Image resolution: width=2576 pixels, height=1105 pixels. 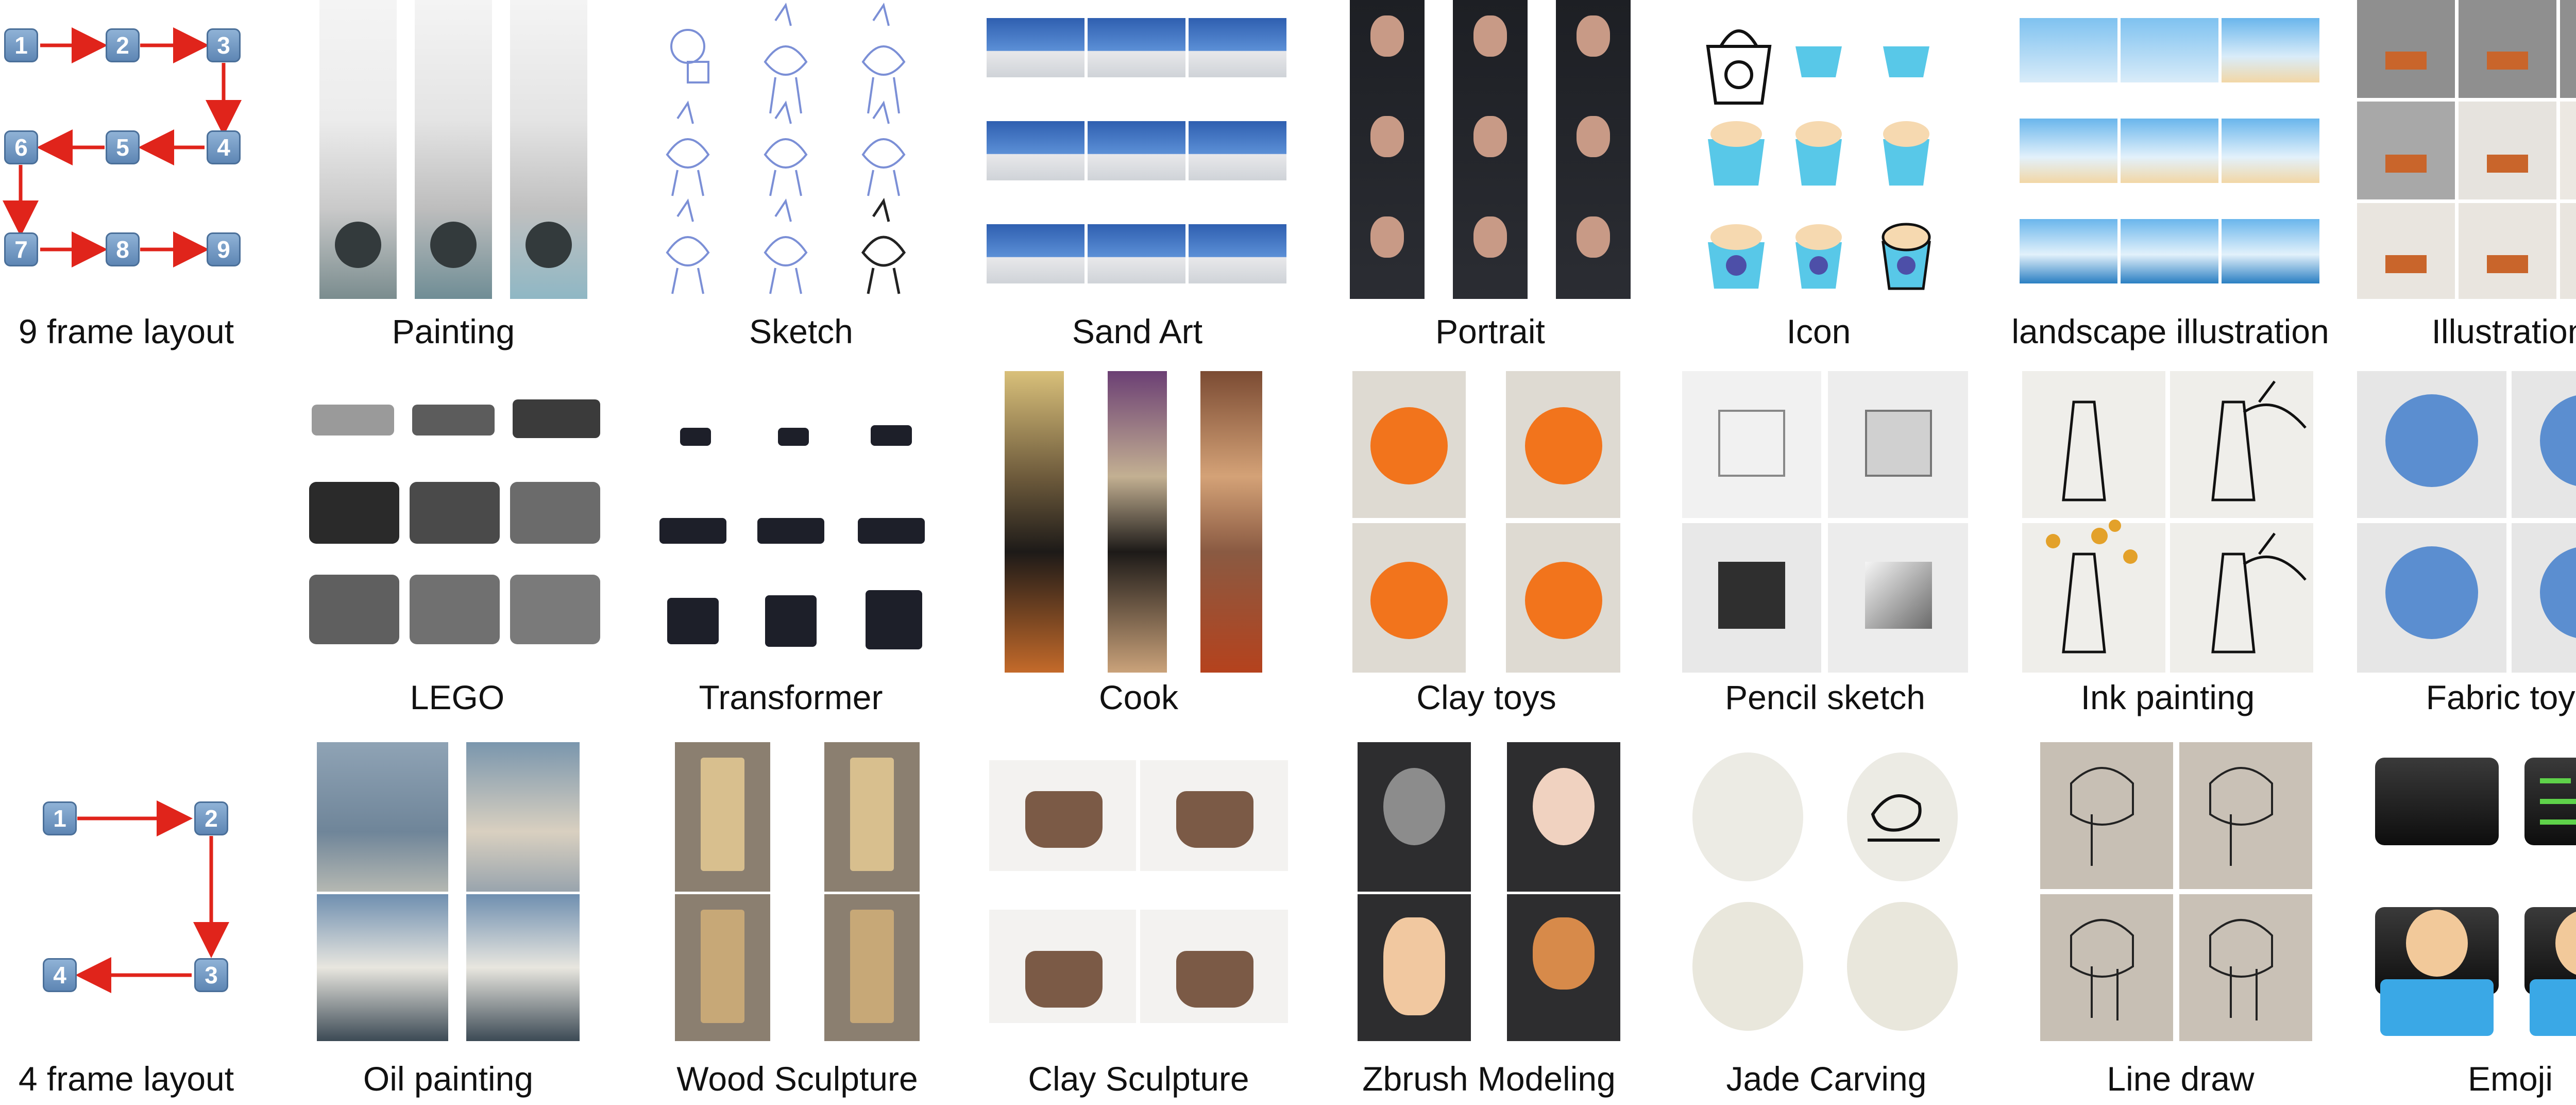 What do you see at coordinates (1747, 817) in the screenshot?
I see `jade-piece` at bounding box center [1747, 817].